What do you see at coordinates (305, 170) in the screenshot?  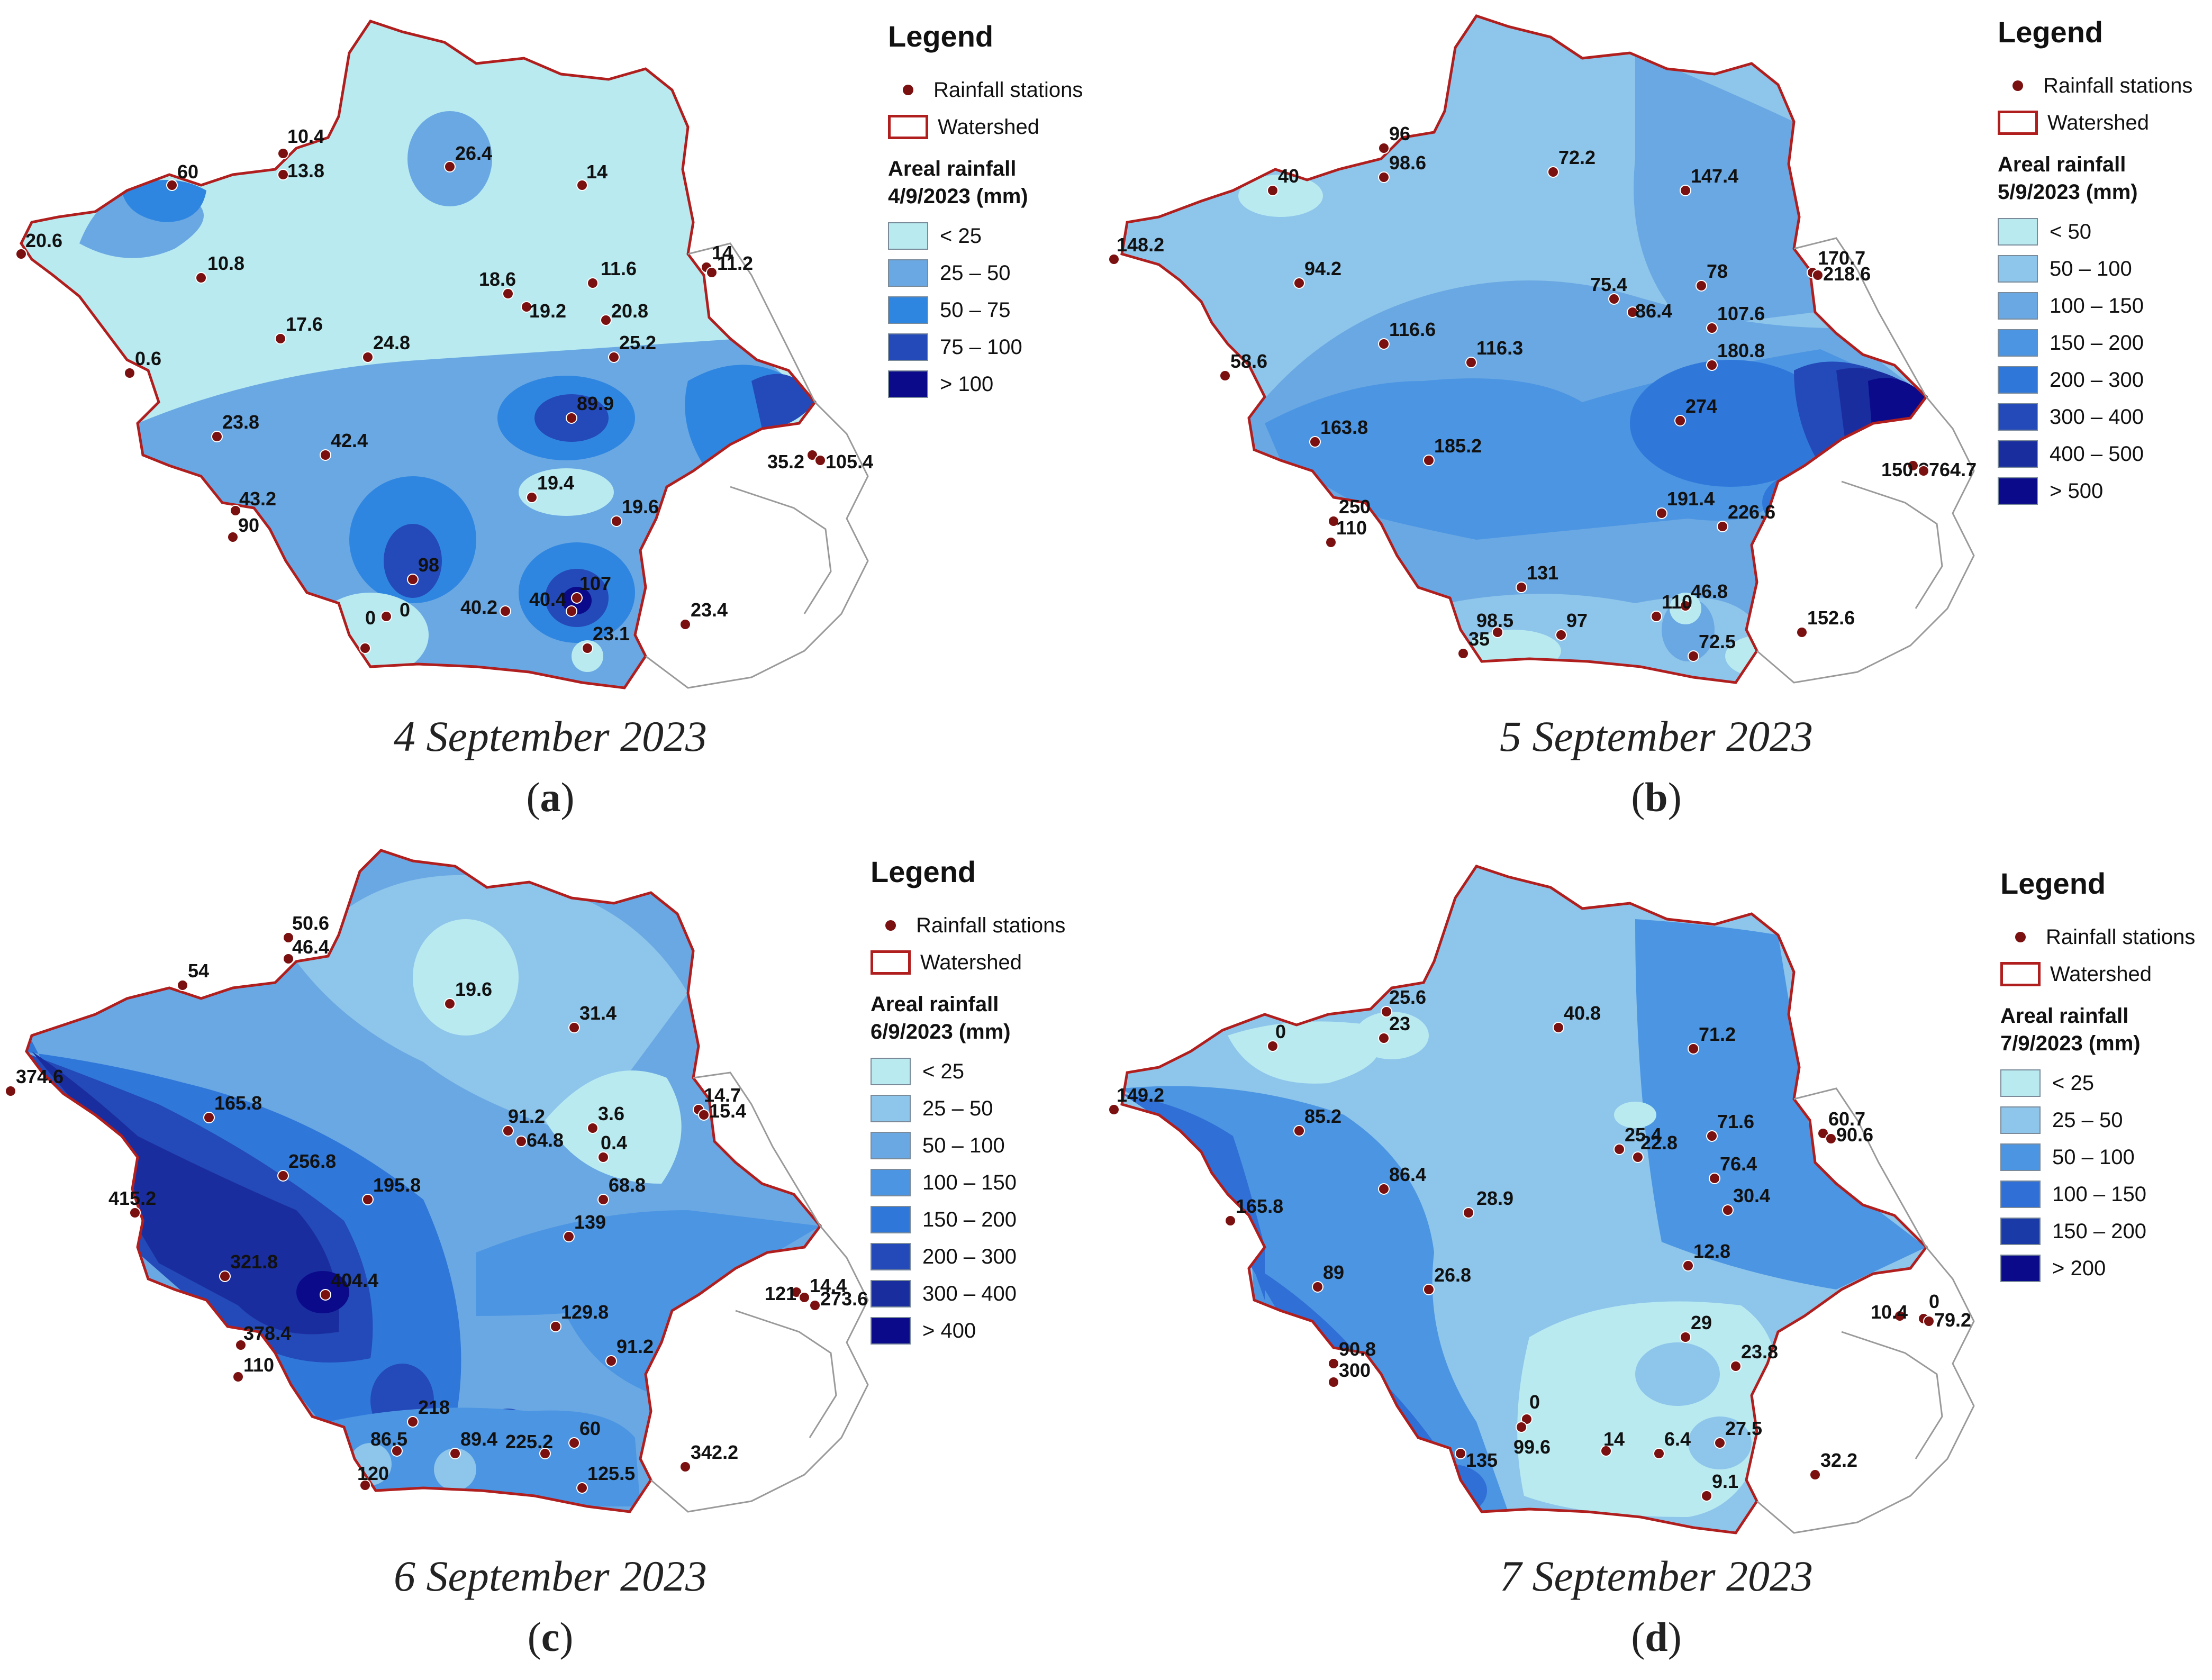 I see `station-value-label: 13.8` at bounding box center [305, 170].